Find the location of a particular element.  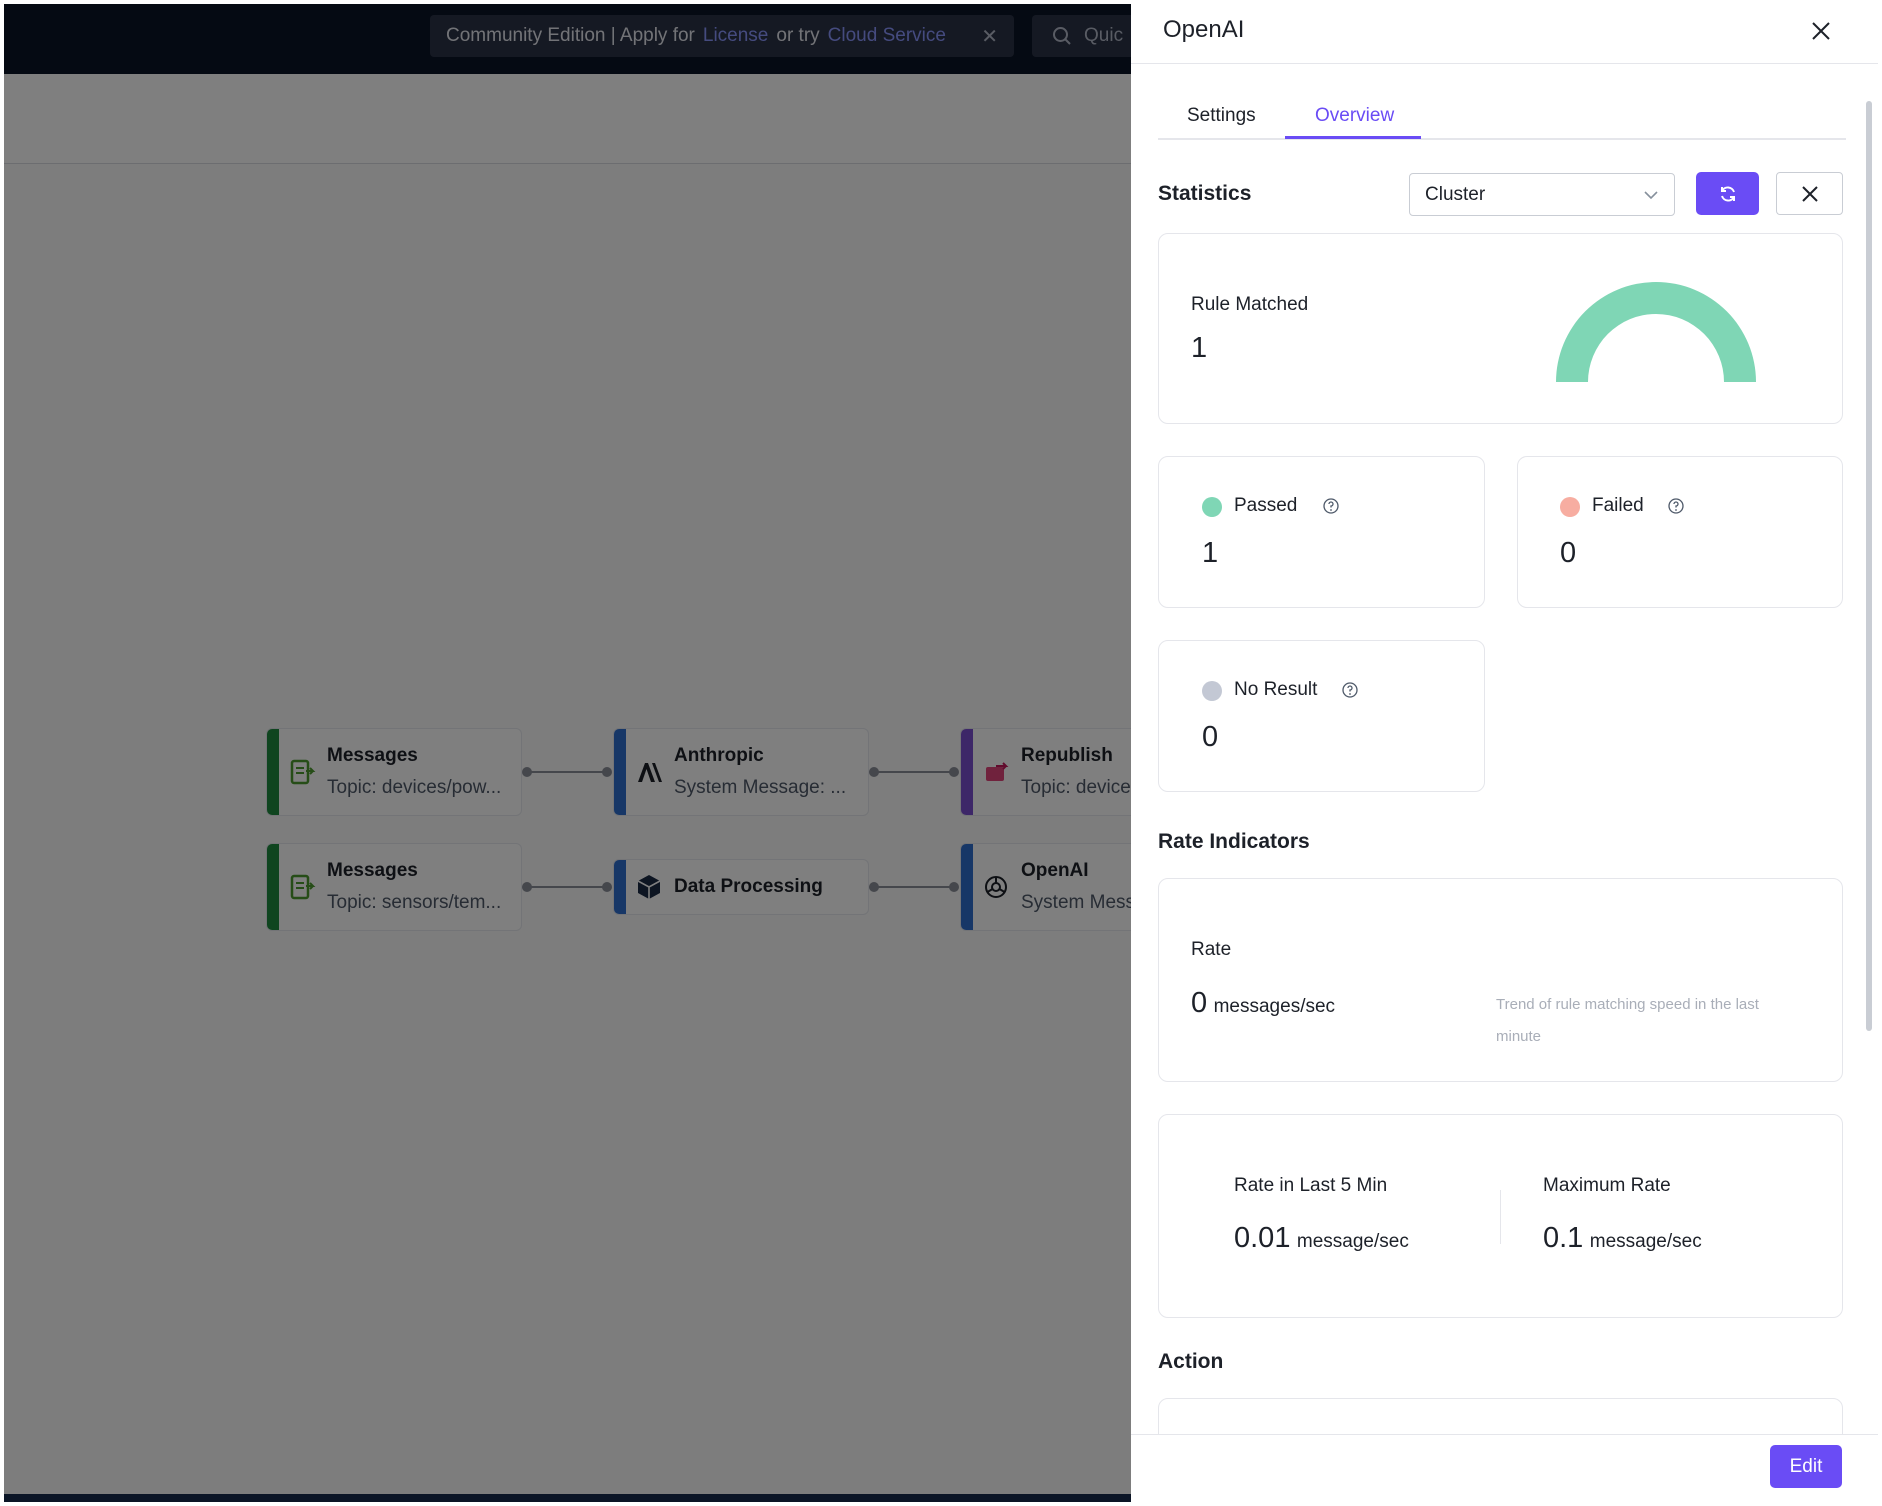

gauge-arc is located at coordinates (1656, 332).